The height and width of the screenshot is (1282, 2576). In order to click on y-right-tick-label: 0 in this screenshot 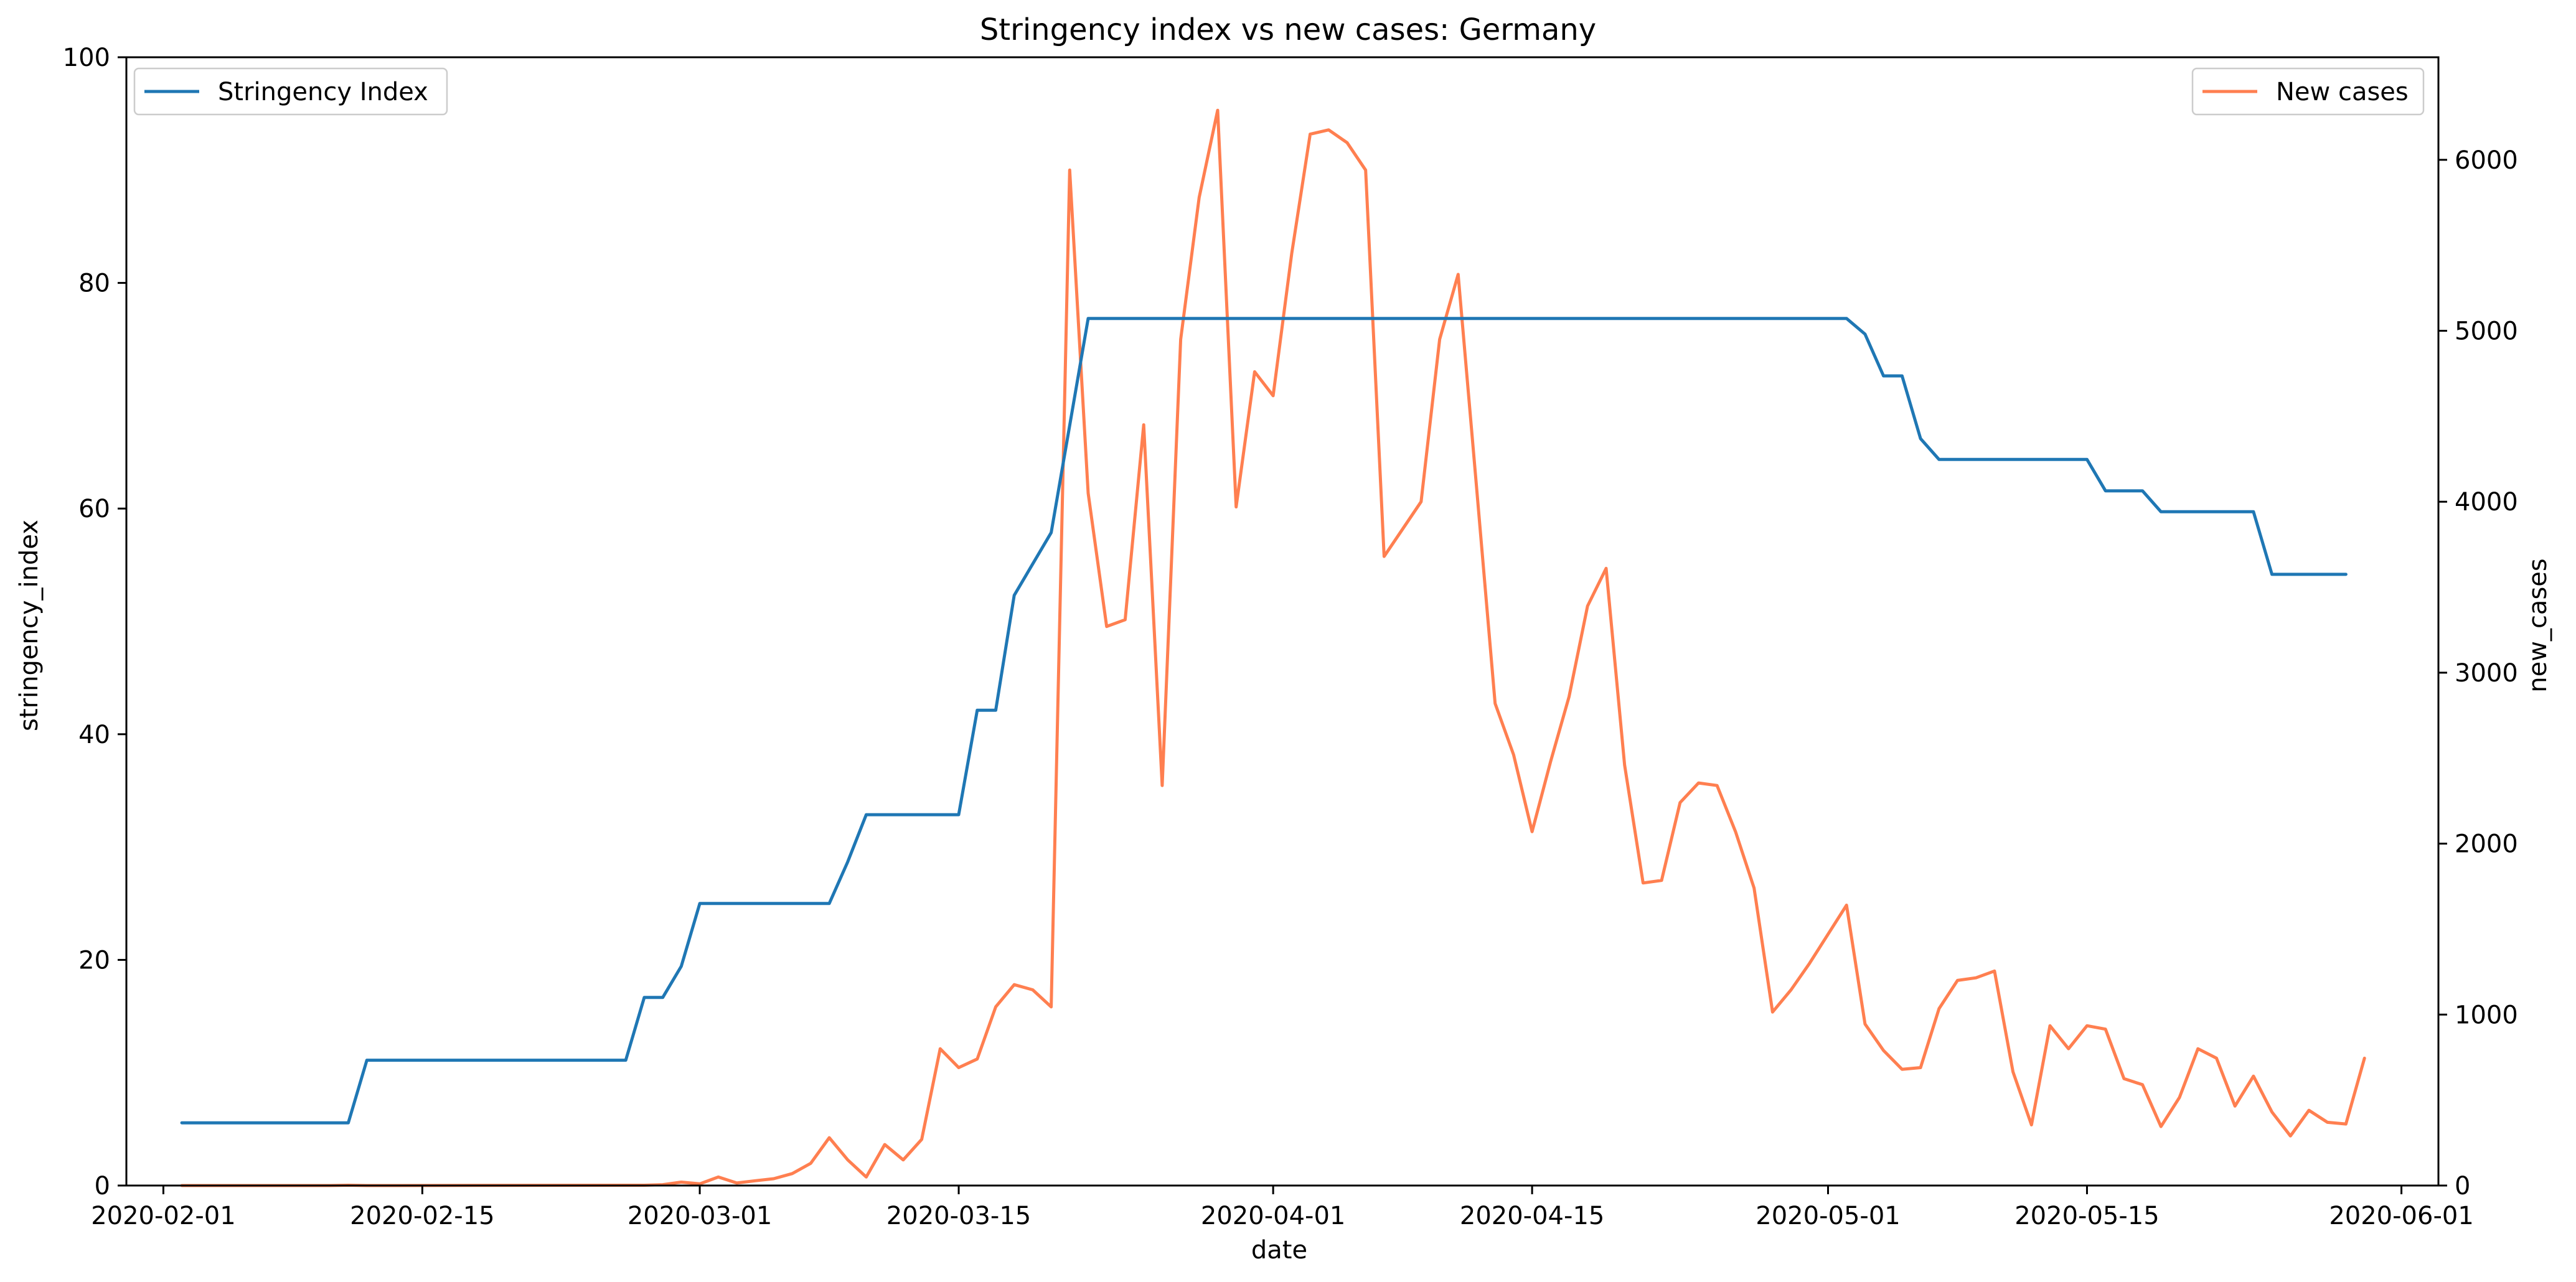, I will do `click(2462, 1186)`.